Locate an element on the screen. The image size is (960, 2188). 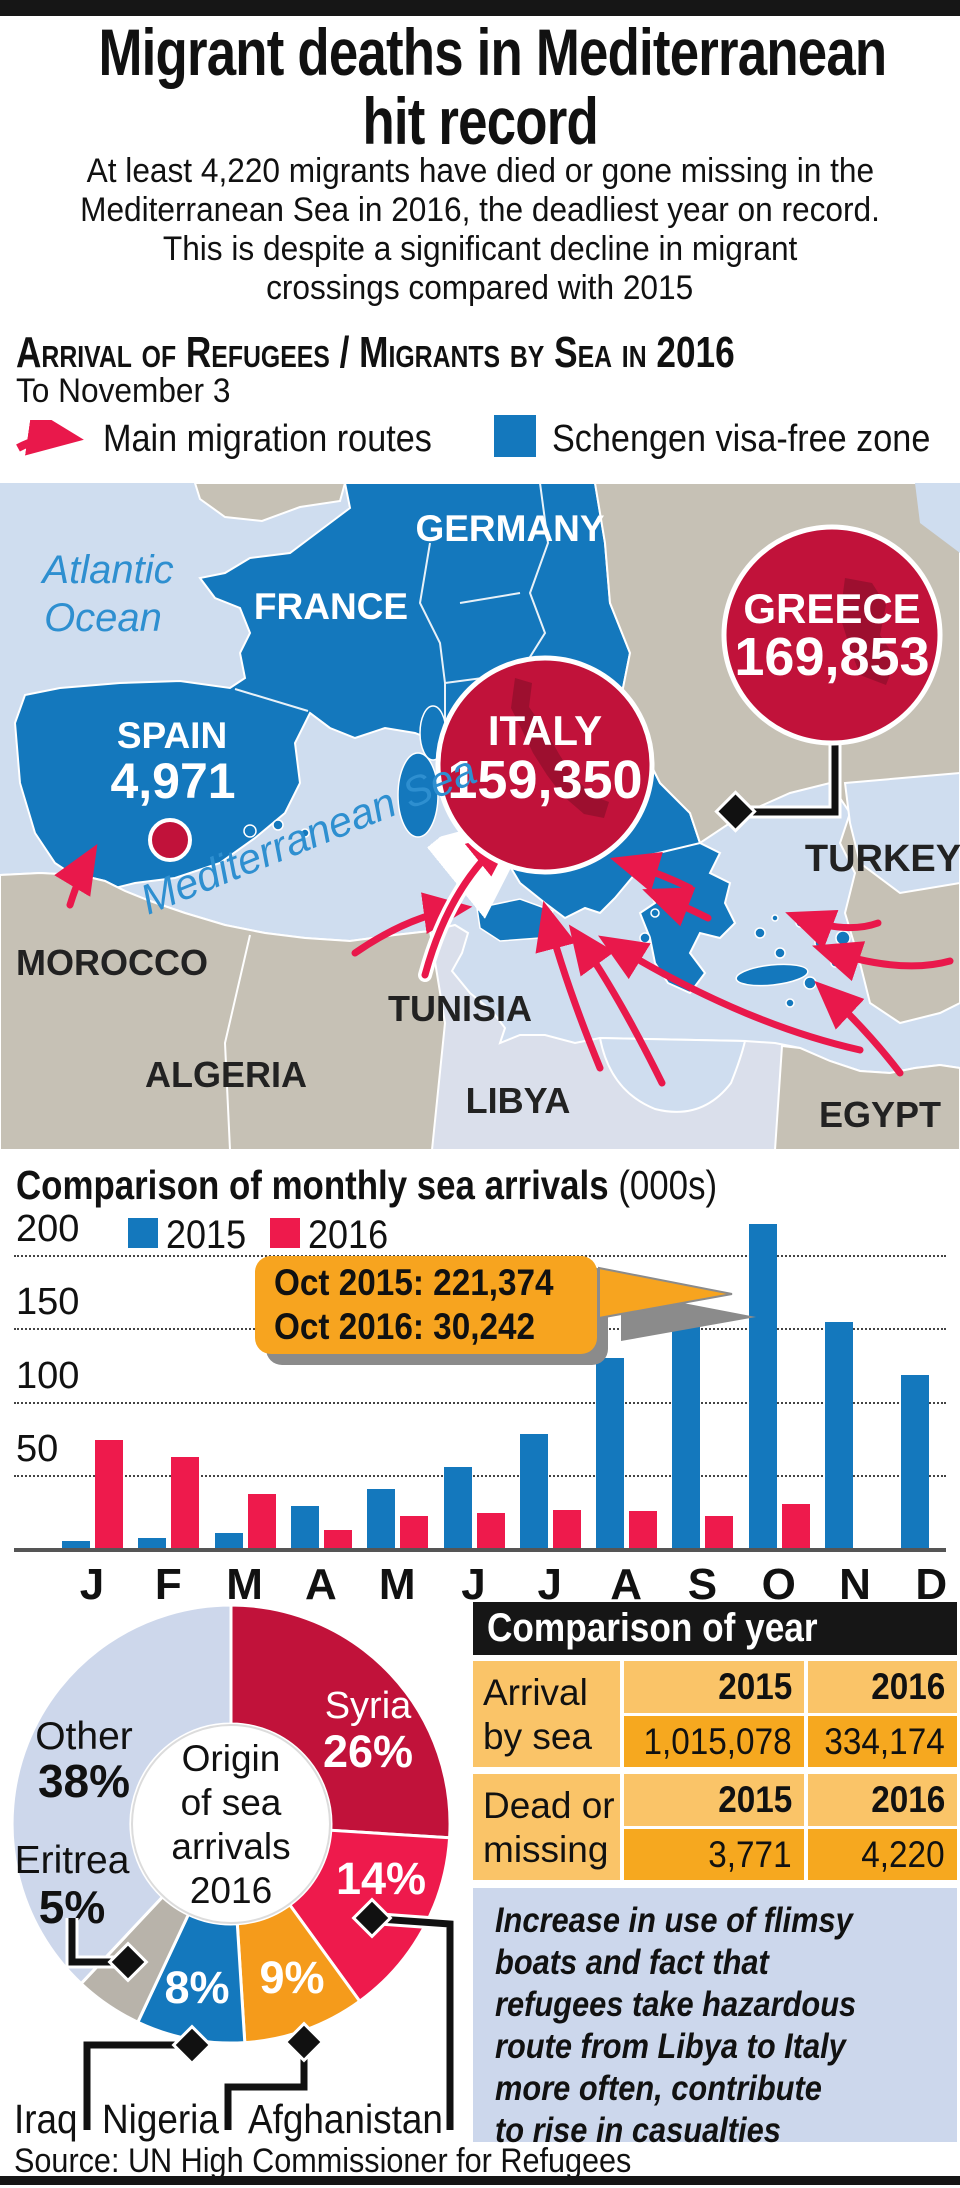
y-tick-100: 100 is located at coordinates (48, 1375).